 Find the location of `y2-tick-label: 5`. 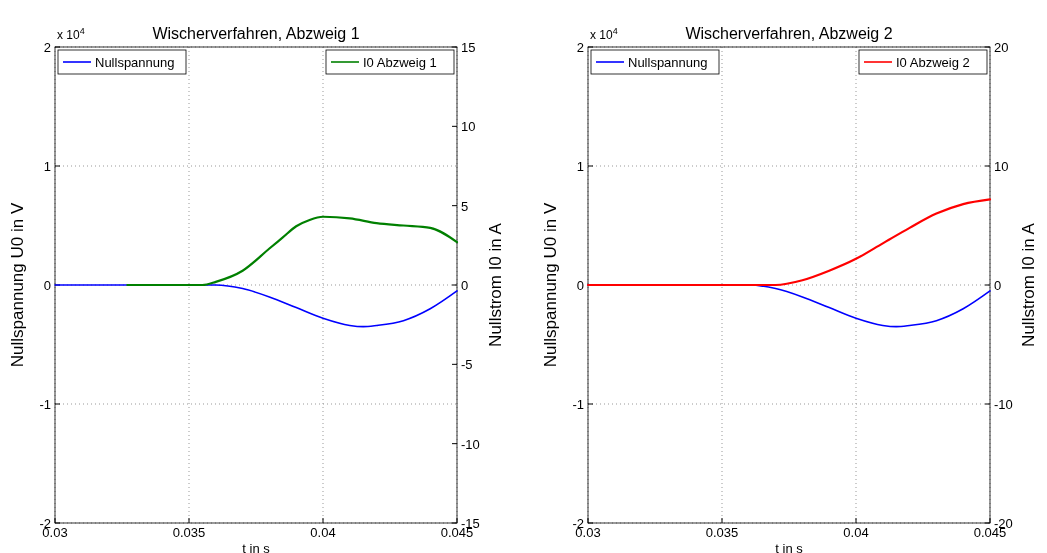

y2-tick-label: 5 is located at coordinates (465, 206).